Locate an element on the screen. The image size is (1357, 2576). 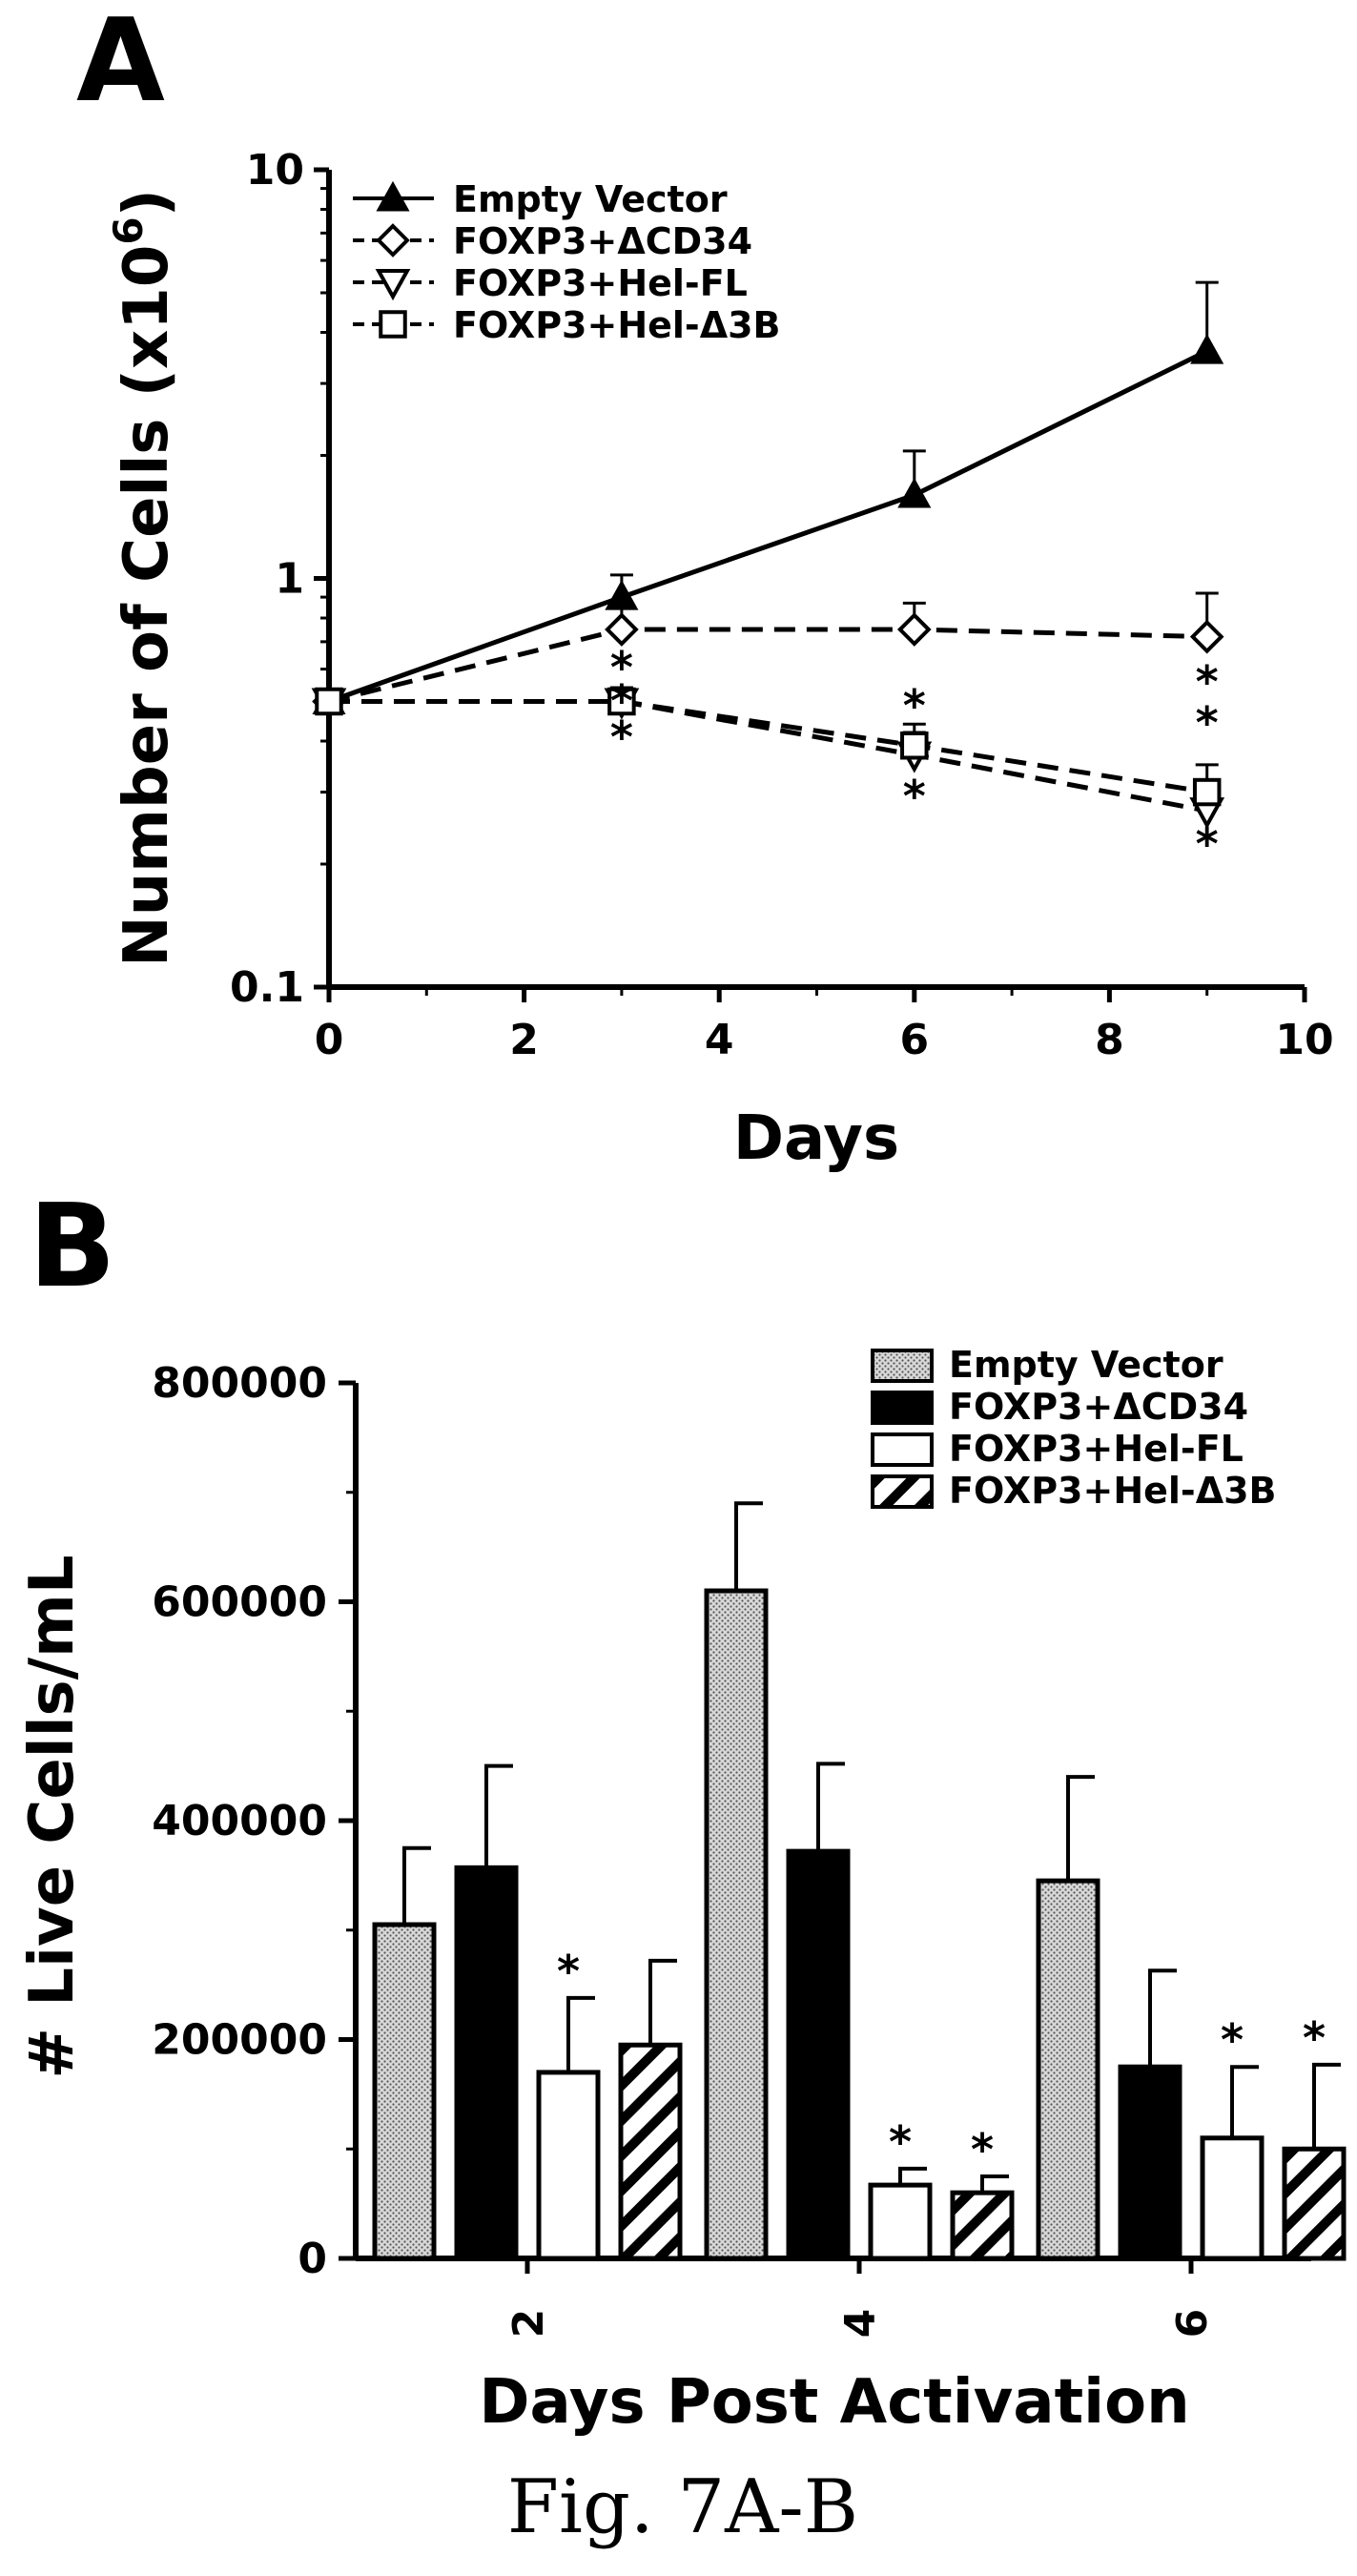
panel-a-significance-layer: ******** is located at coordinates (914, 756).